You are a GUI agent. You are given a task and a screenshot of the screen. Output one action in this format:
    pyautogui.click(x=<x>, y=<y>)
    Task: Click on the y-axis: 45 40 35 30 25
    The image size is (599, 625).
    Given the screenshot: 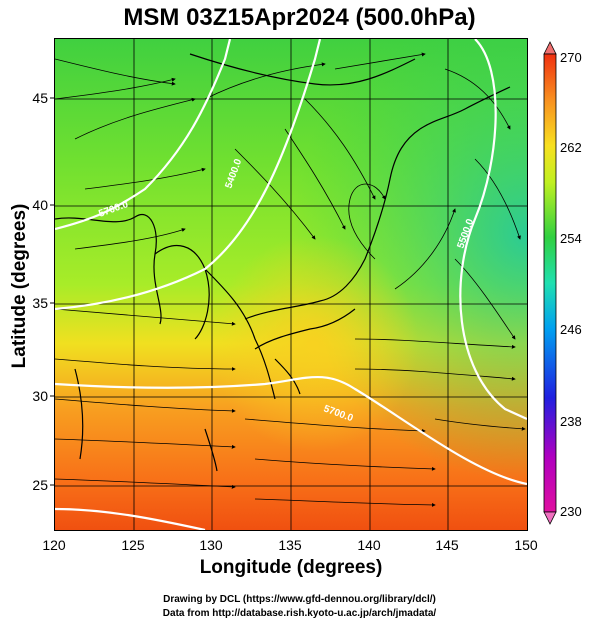 What is the action you would take?
    pyautogui.click(x=43, y=291)
    